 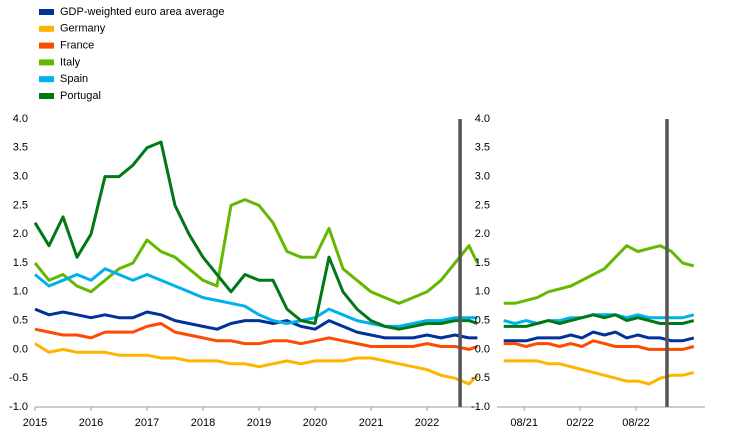 I want to click on x-tick-label: 2018, so click(x=203, y=423).